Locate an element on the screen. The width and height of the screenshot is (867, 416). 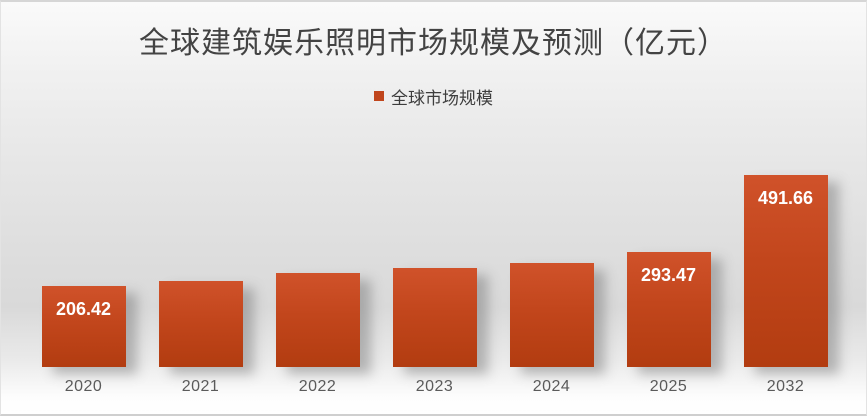
bar-slot: 293.47 is located at coordinates (668, 309).